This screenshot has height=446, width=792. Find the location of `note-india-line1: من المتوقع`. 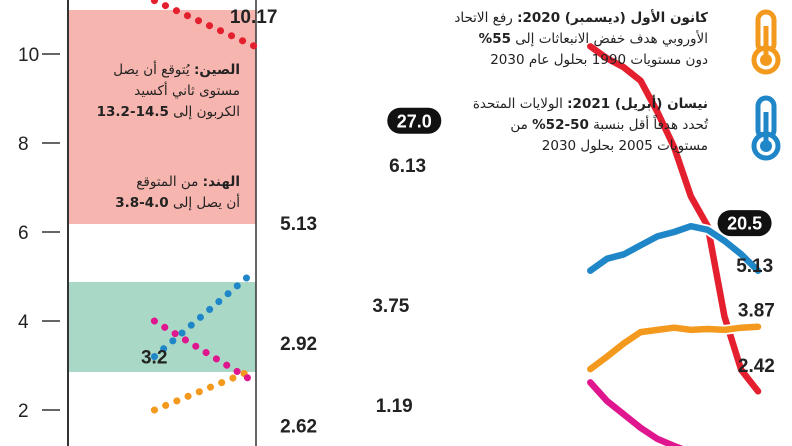

note-india-line1: من المتوقع is located at coordinates (167, 182).